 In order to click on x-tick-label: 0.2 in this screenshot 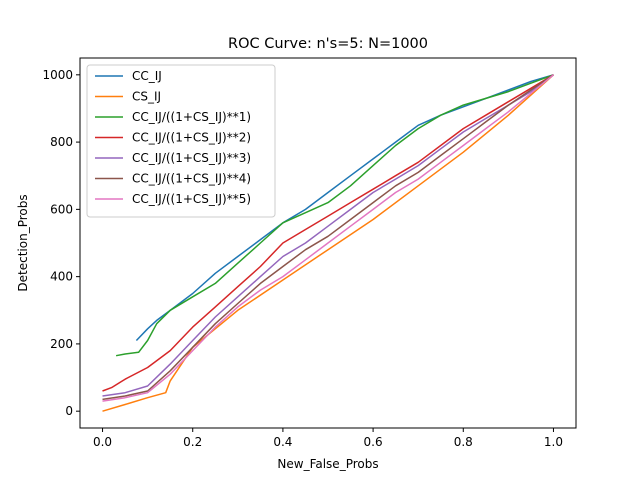, I will do `click(192, 442)`.